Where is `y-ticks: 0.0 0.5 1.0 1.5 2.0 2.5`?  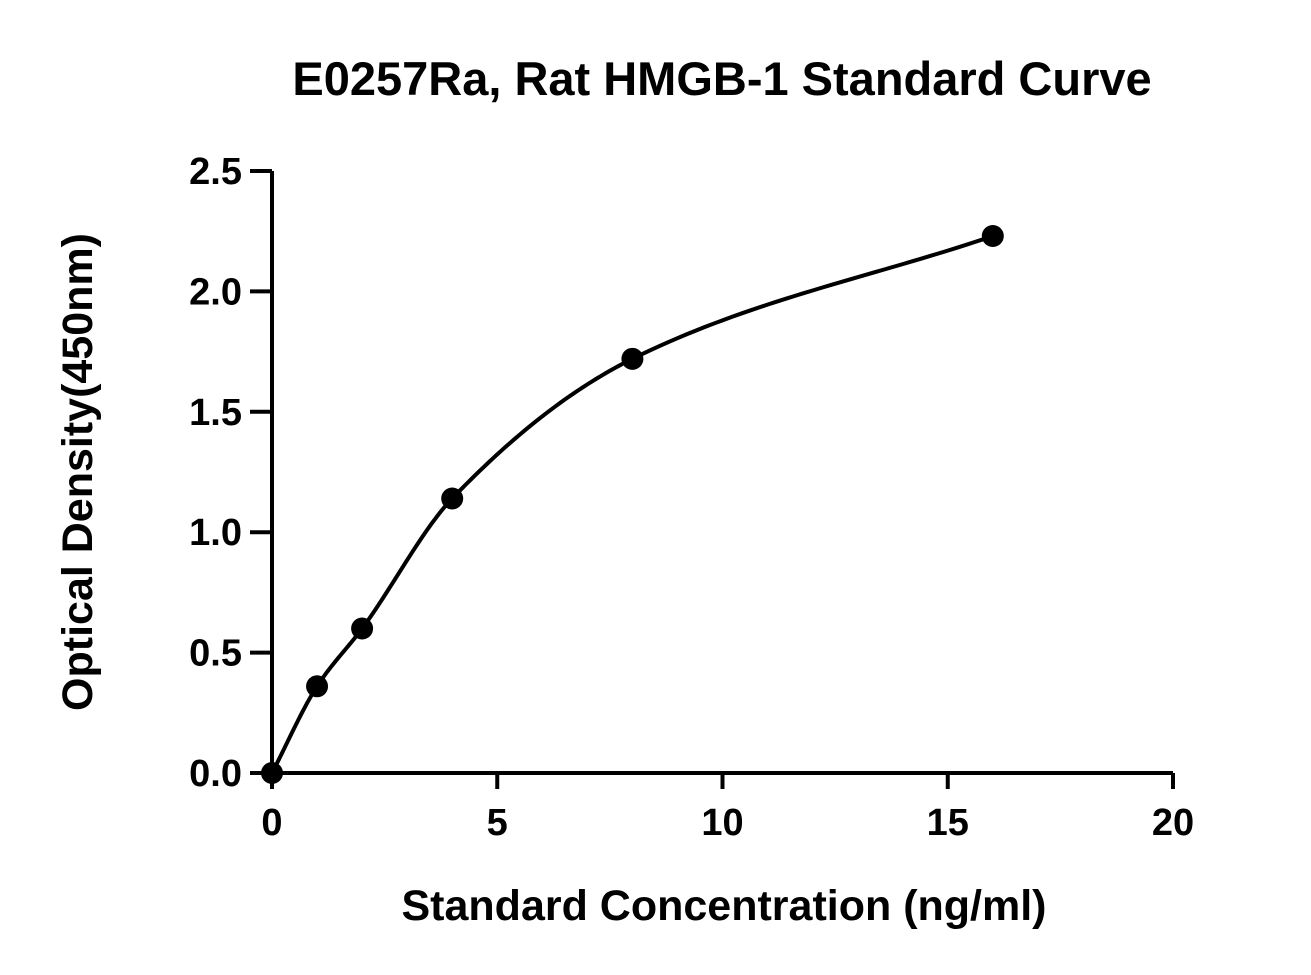
y-ticks: 0.0 0.5 1.0 1.5 2.0 2.5 is located at coordinates (230, 473).